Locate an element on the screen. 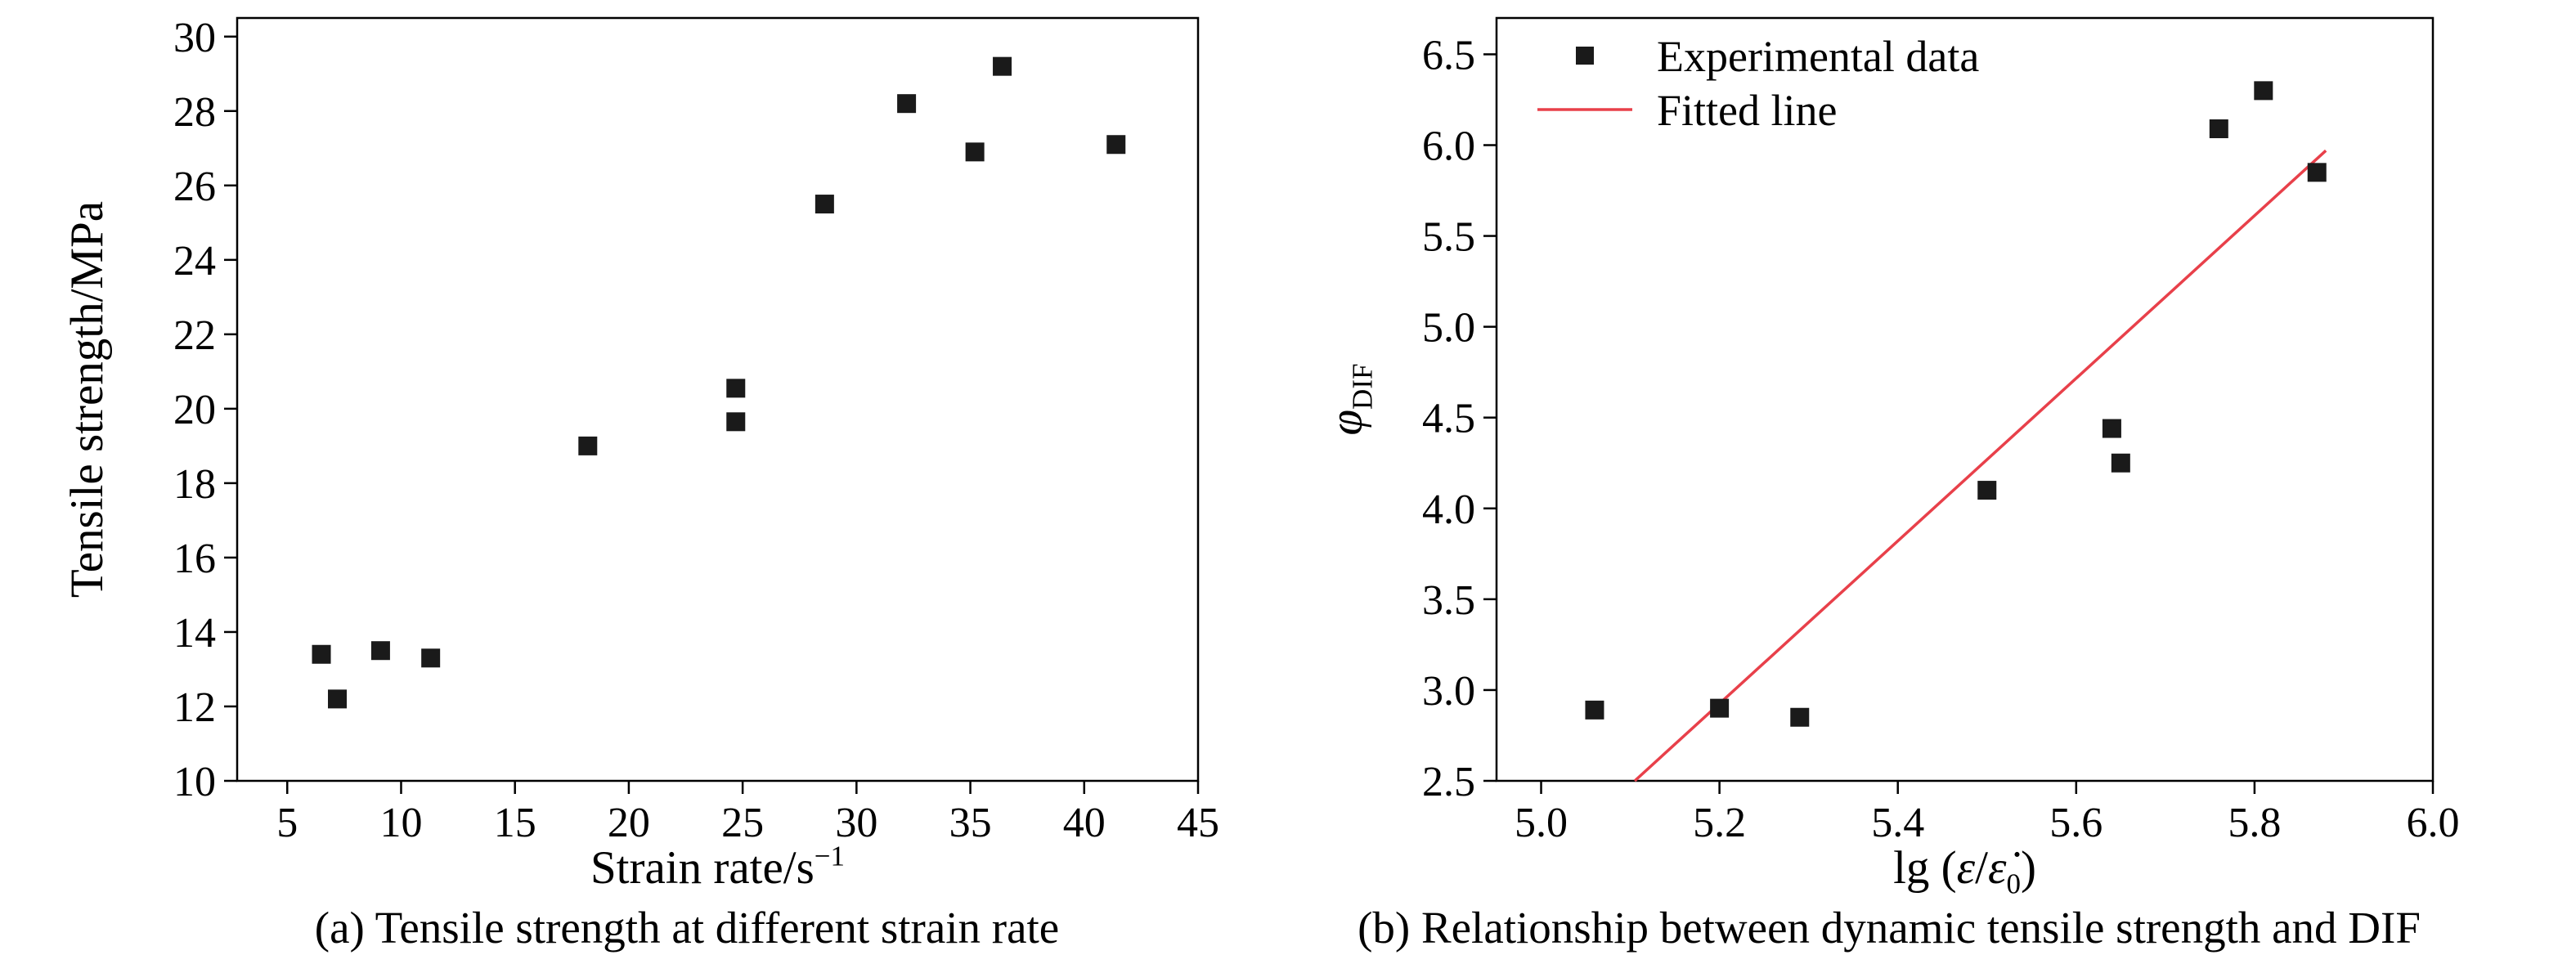  x-tick-label: 5.4 is located at coordinates (1897, 823).